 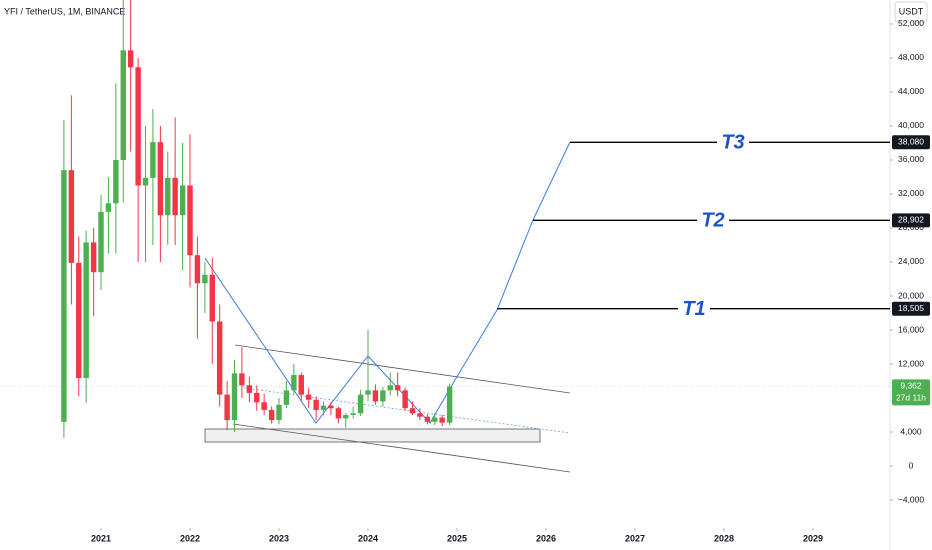 I want to click on channel-lower, so click(x=401, y=448).